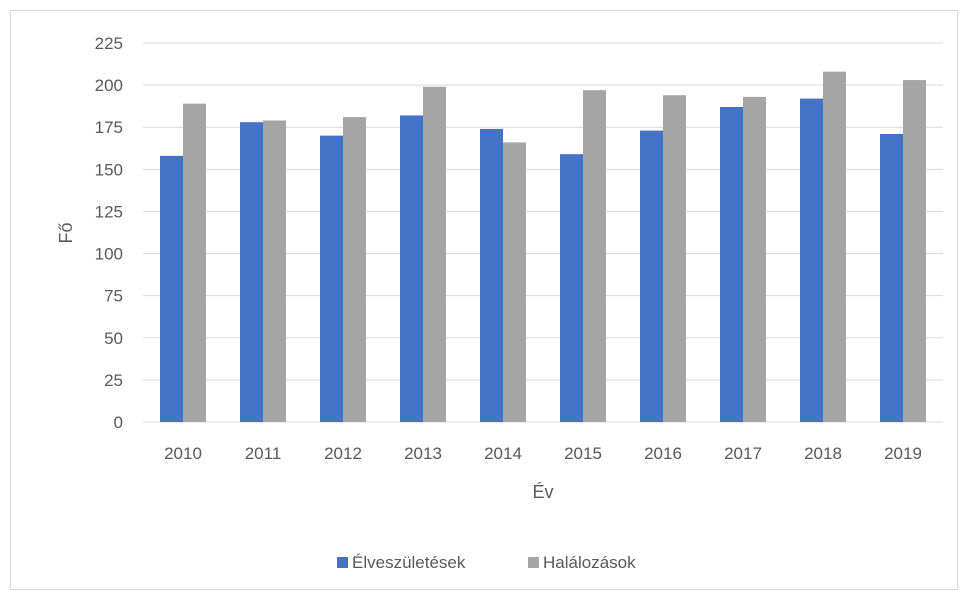  Describe the element at coordinates (891, 277) in the screenshot. I see `bar-elveszuletesek-2019` at that location.